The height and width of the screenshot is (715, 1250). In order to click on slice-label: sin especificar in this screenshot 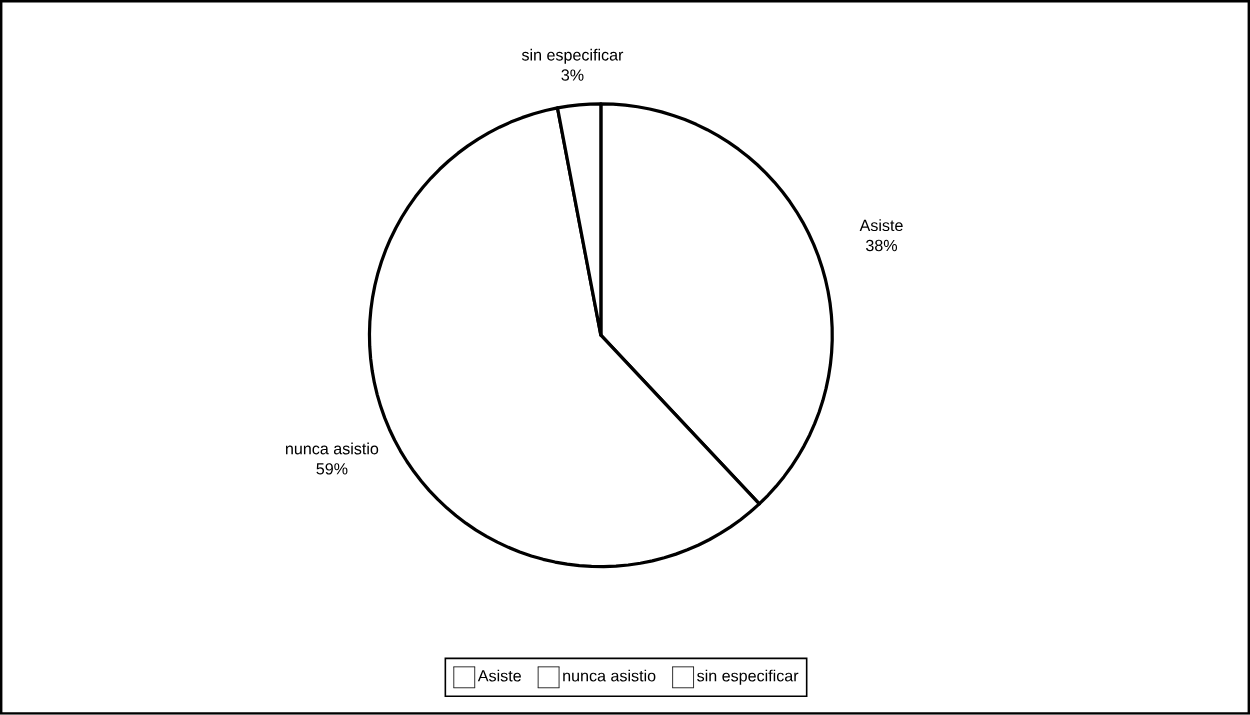, I will do `click(572, 56)`.